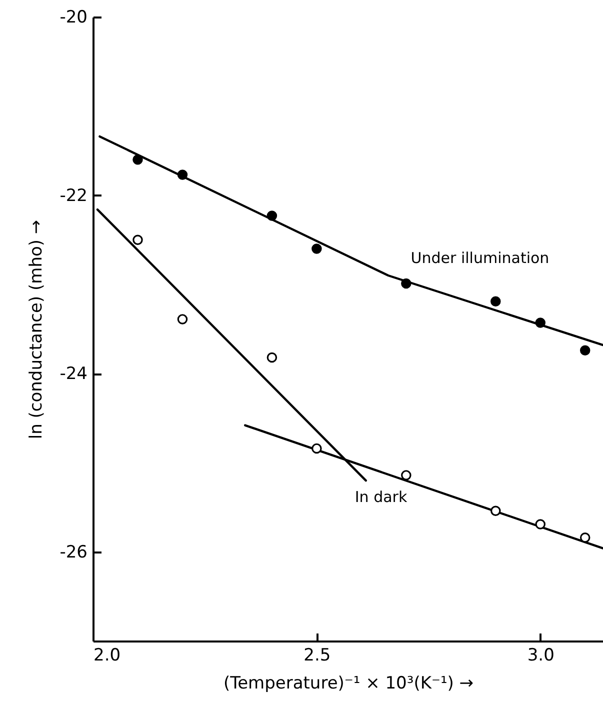 The image size is (603, 718). I want to click on x-tick-label: 3.0, so click(540, 656).